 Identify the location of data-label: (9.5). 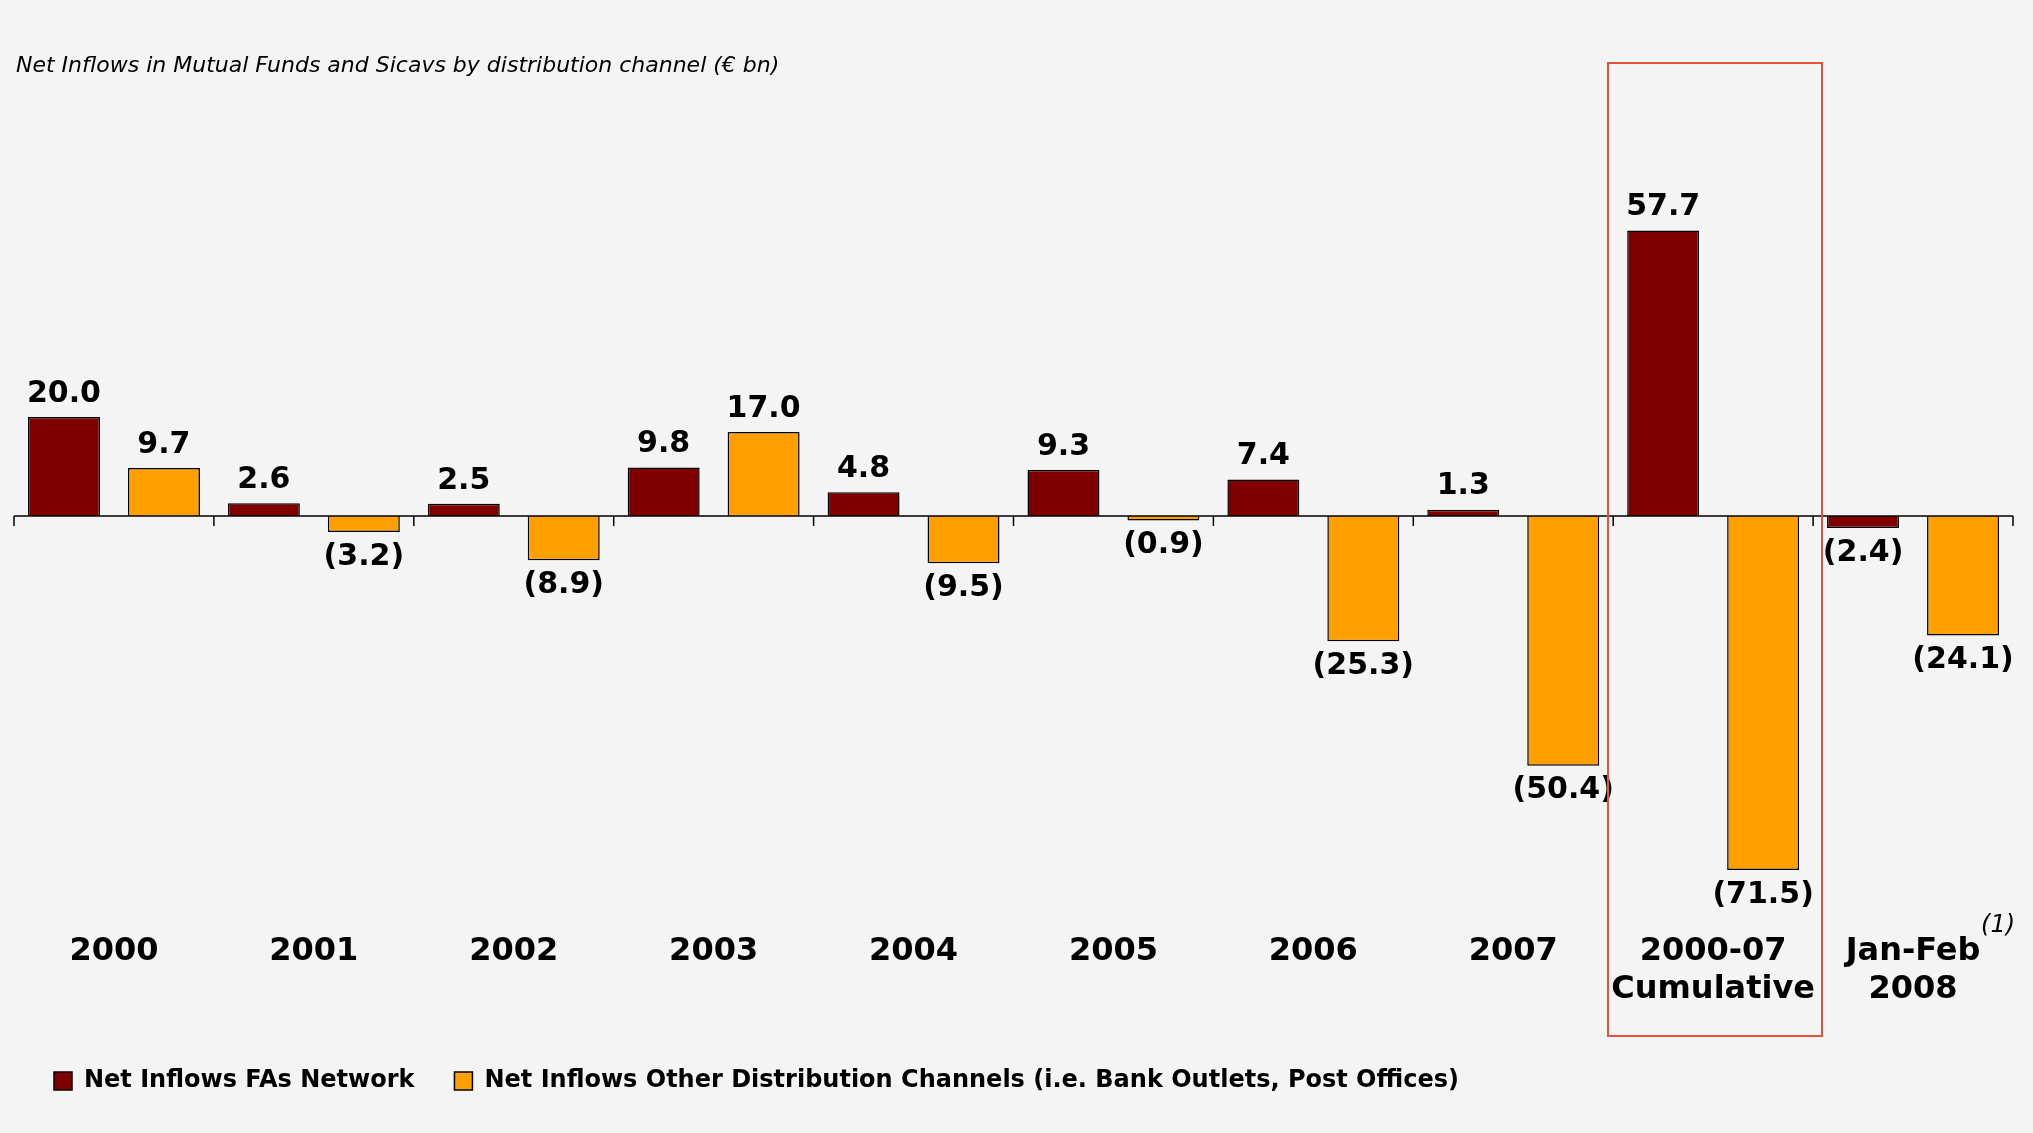
(963, 585).